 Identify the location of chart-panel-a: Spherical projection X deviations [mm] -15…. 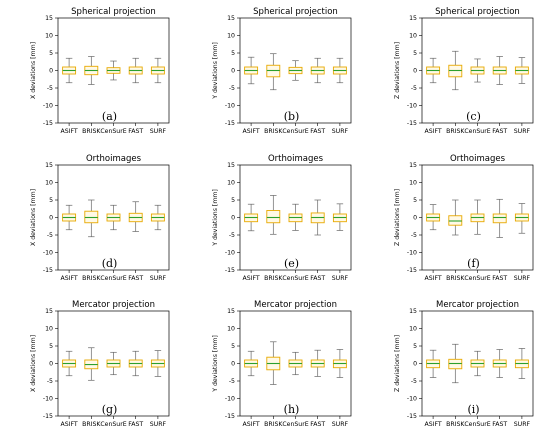
(100, 71).